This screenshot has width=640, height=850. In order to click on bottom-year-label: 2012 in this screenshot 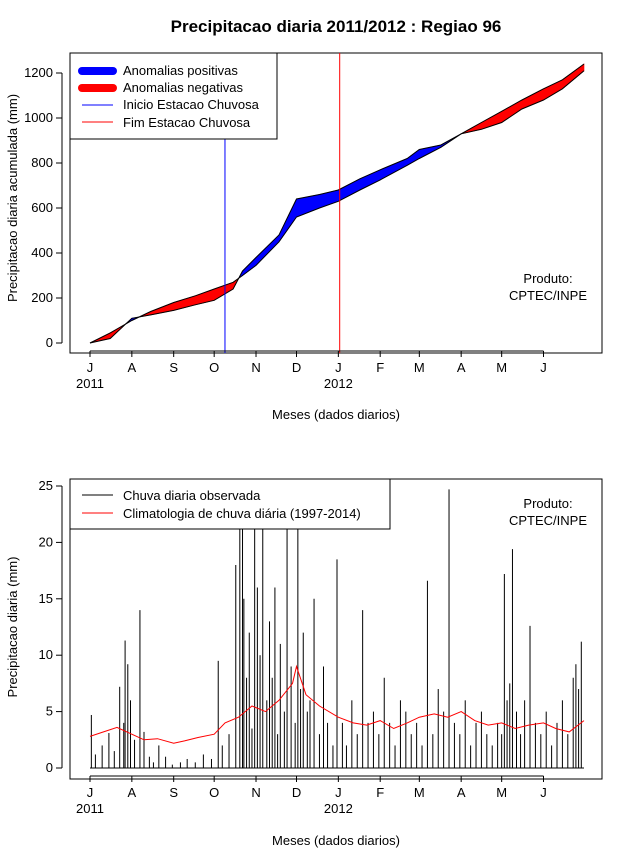, I will do `click(338, 808)`.